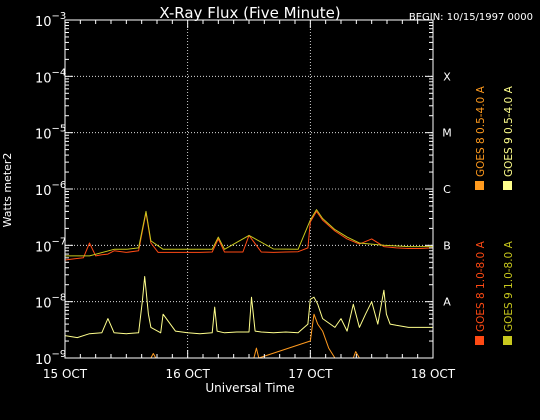  Describe the element at coordinates (509, 131) in the screenshot. I see `legend-label: GOES 9 0.5-4.0 A` at that location.